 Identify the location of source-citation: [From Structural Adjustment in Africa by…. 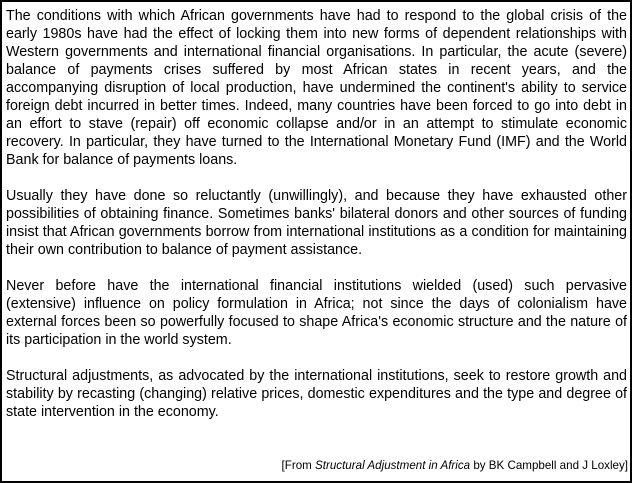
(455, 466).